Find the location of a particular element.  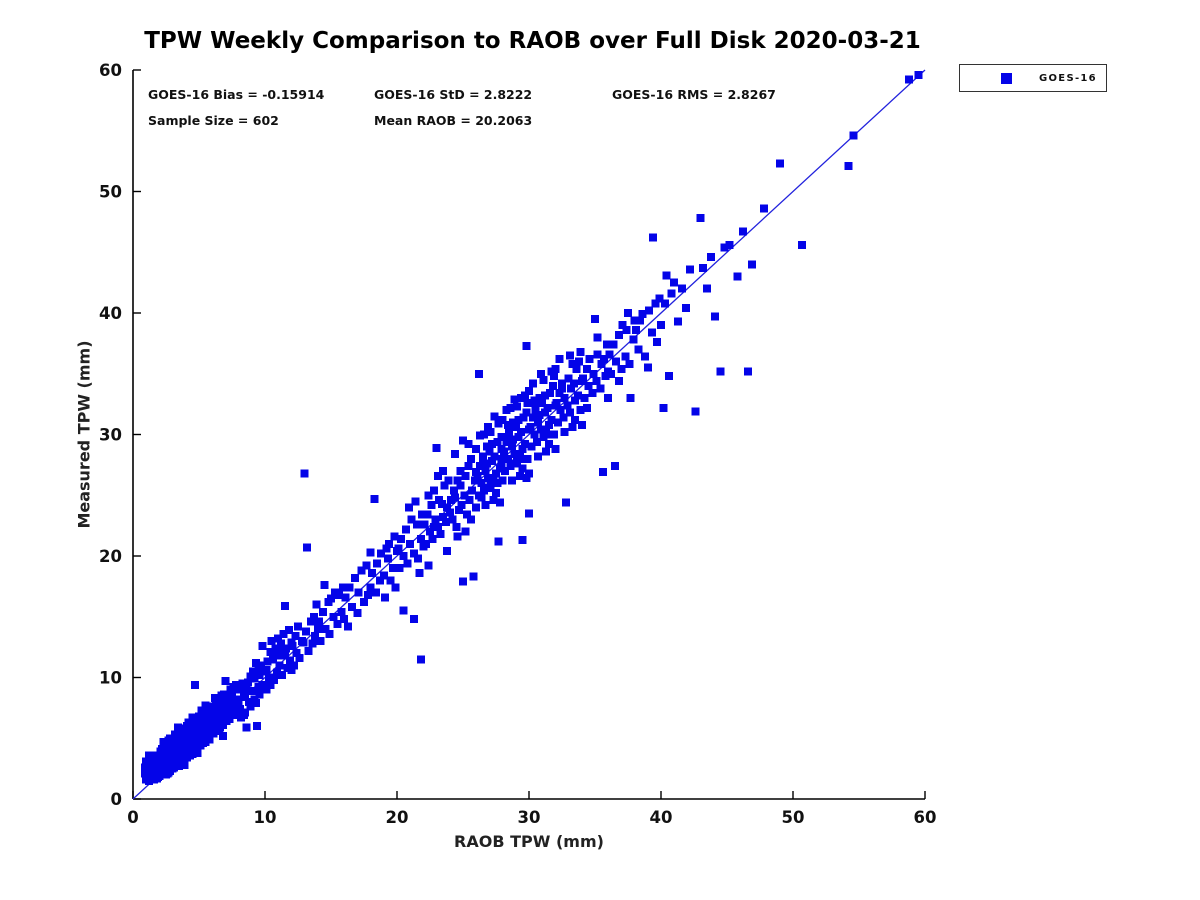

x-tick-label: 10 is located at coordinates (265, 817).